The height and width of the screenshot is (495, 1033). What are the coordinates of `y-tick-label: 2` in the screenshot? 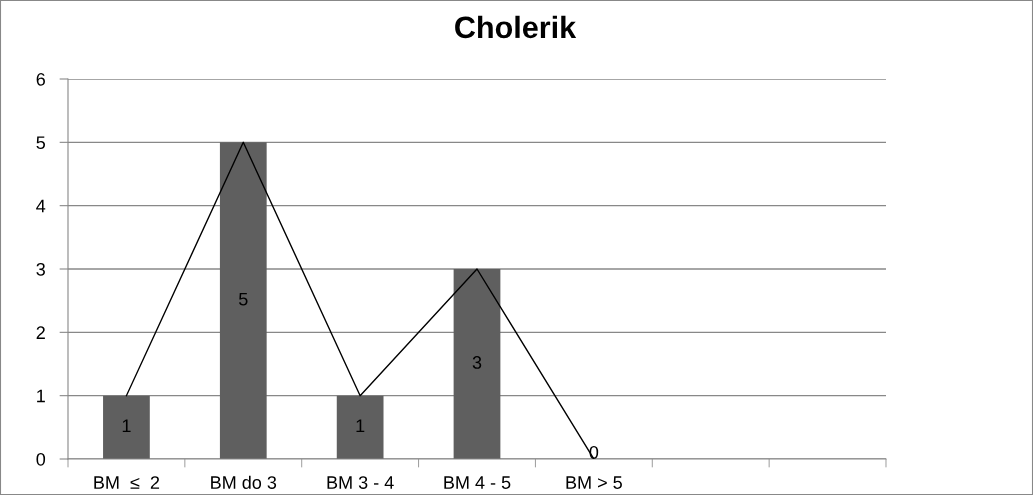 It's located at (40, 332).